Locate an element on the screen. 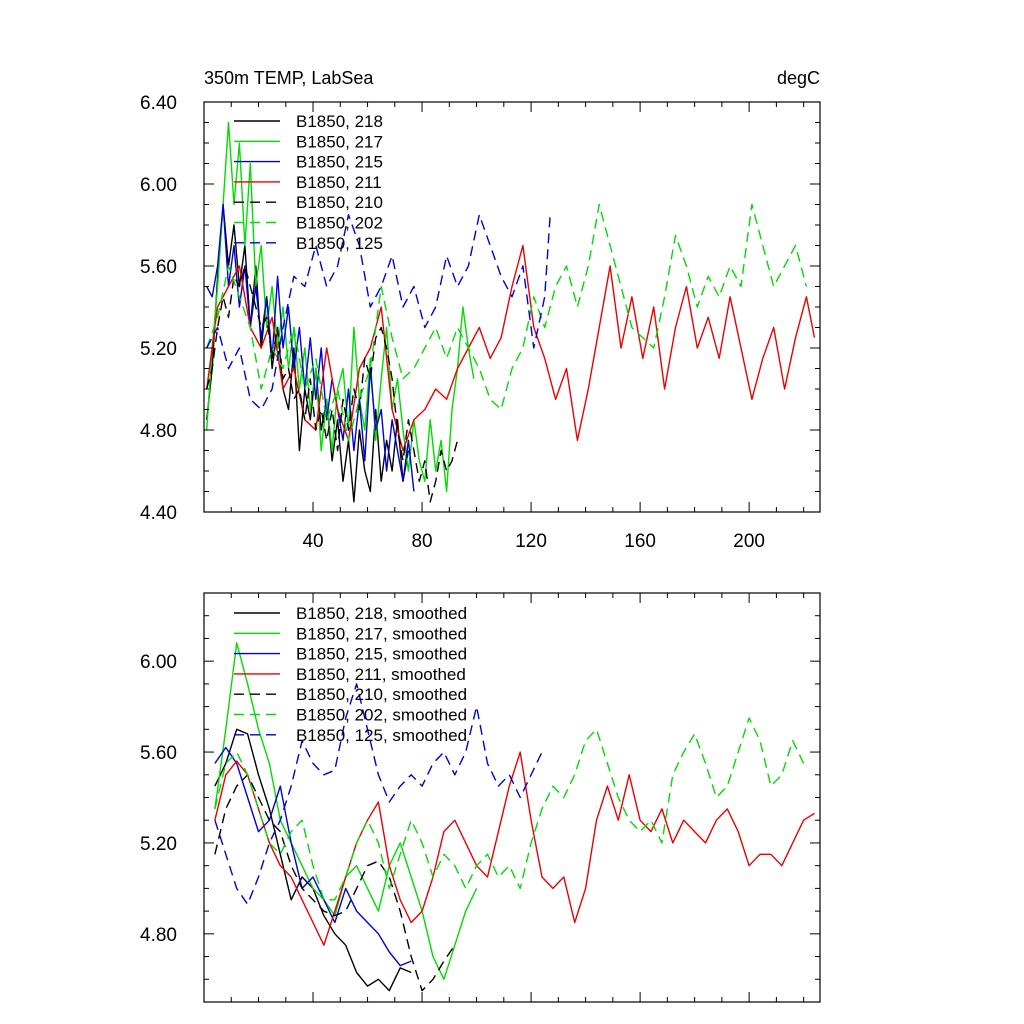  legend-label: B1850, 211, smoothed is located at coordinates (381, 674).